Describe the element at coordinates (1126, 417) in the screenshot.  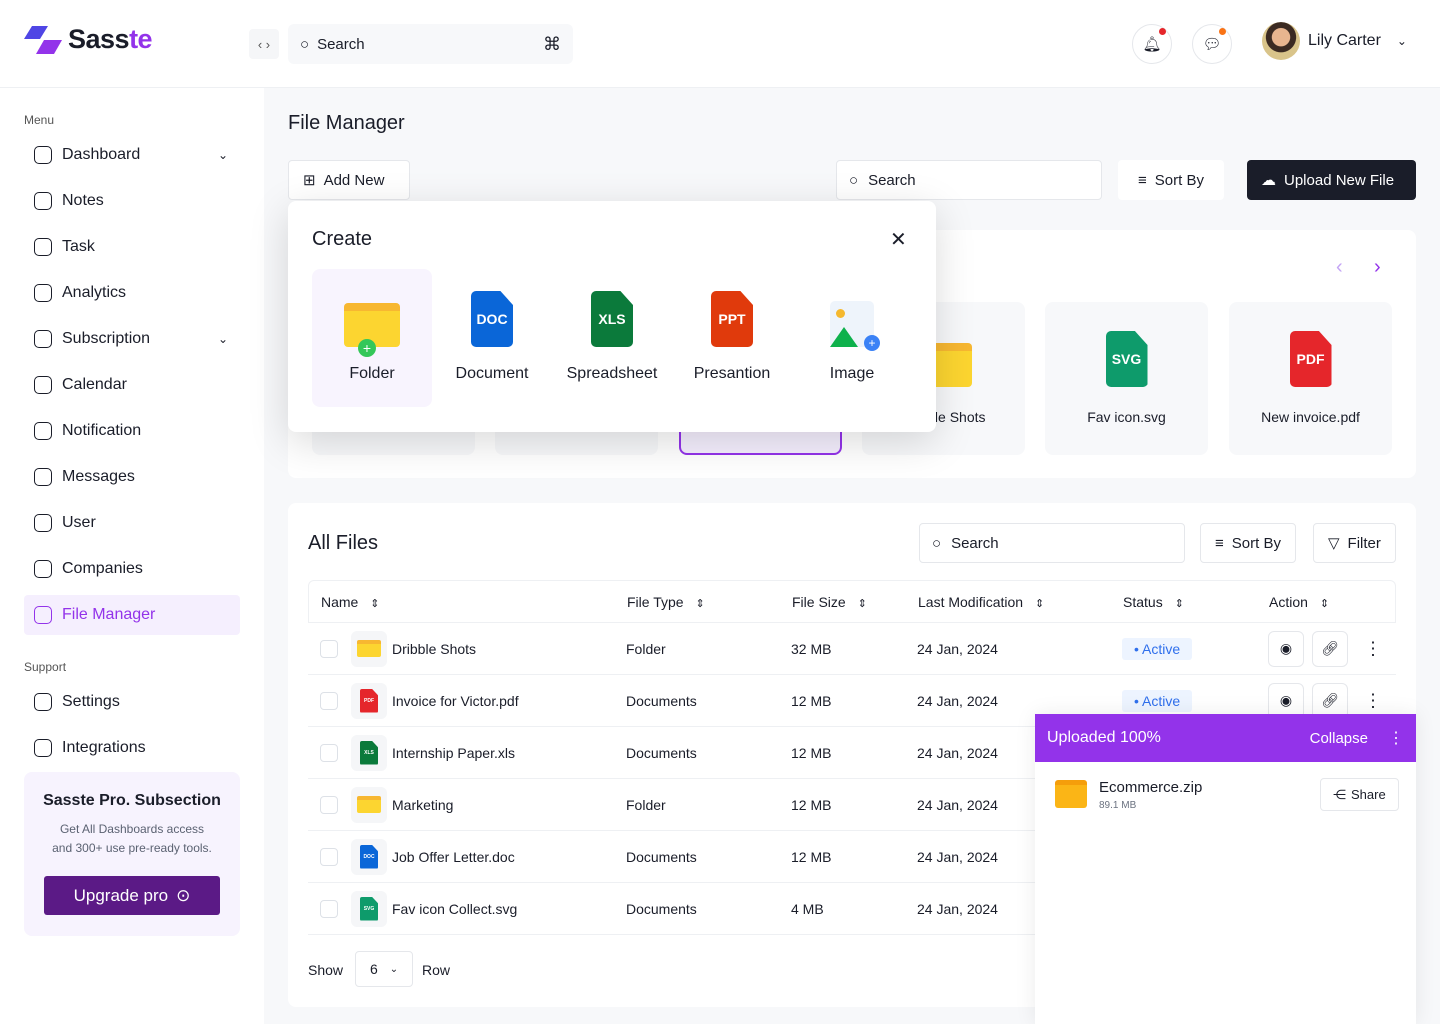
I see `recent-file-name: Fav icon.svg` at that location.